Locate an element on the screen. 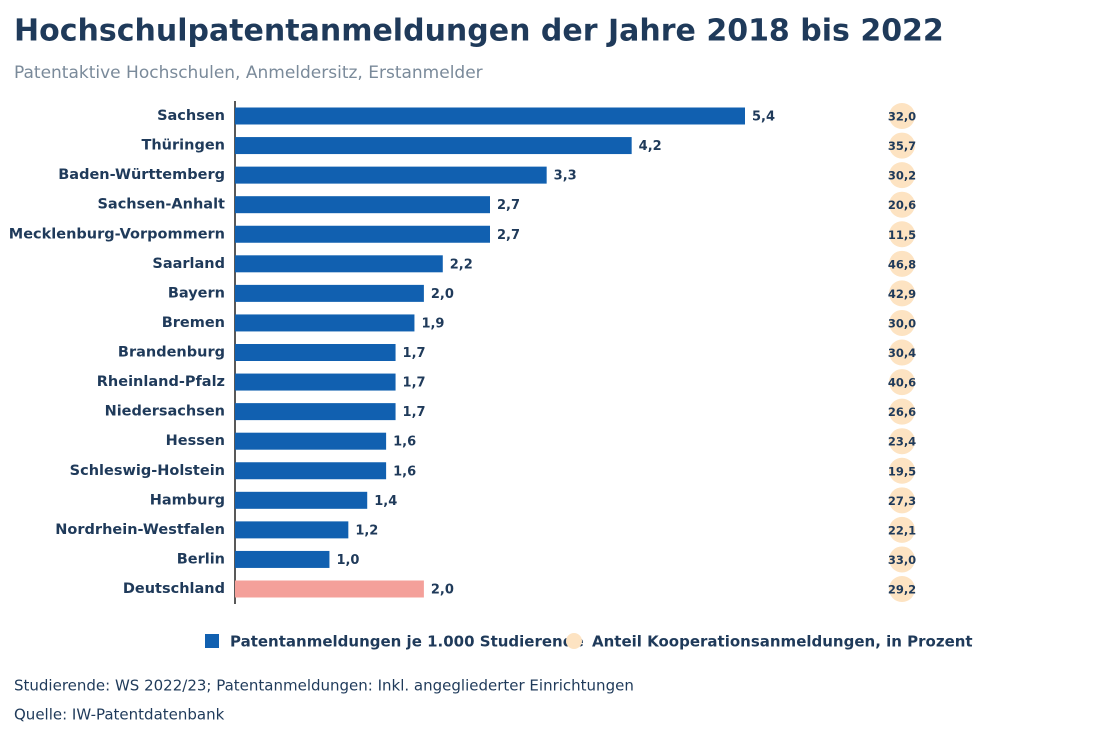 Image resolution: width=1100 pixels, height=733 pixels. y-tick-label: Bremen is located at coordinates (193, 323).